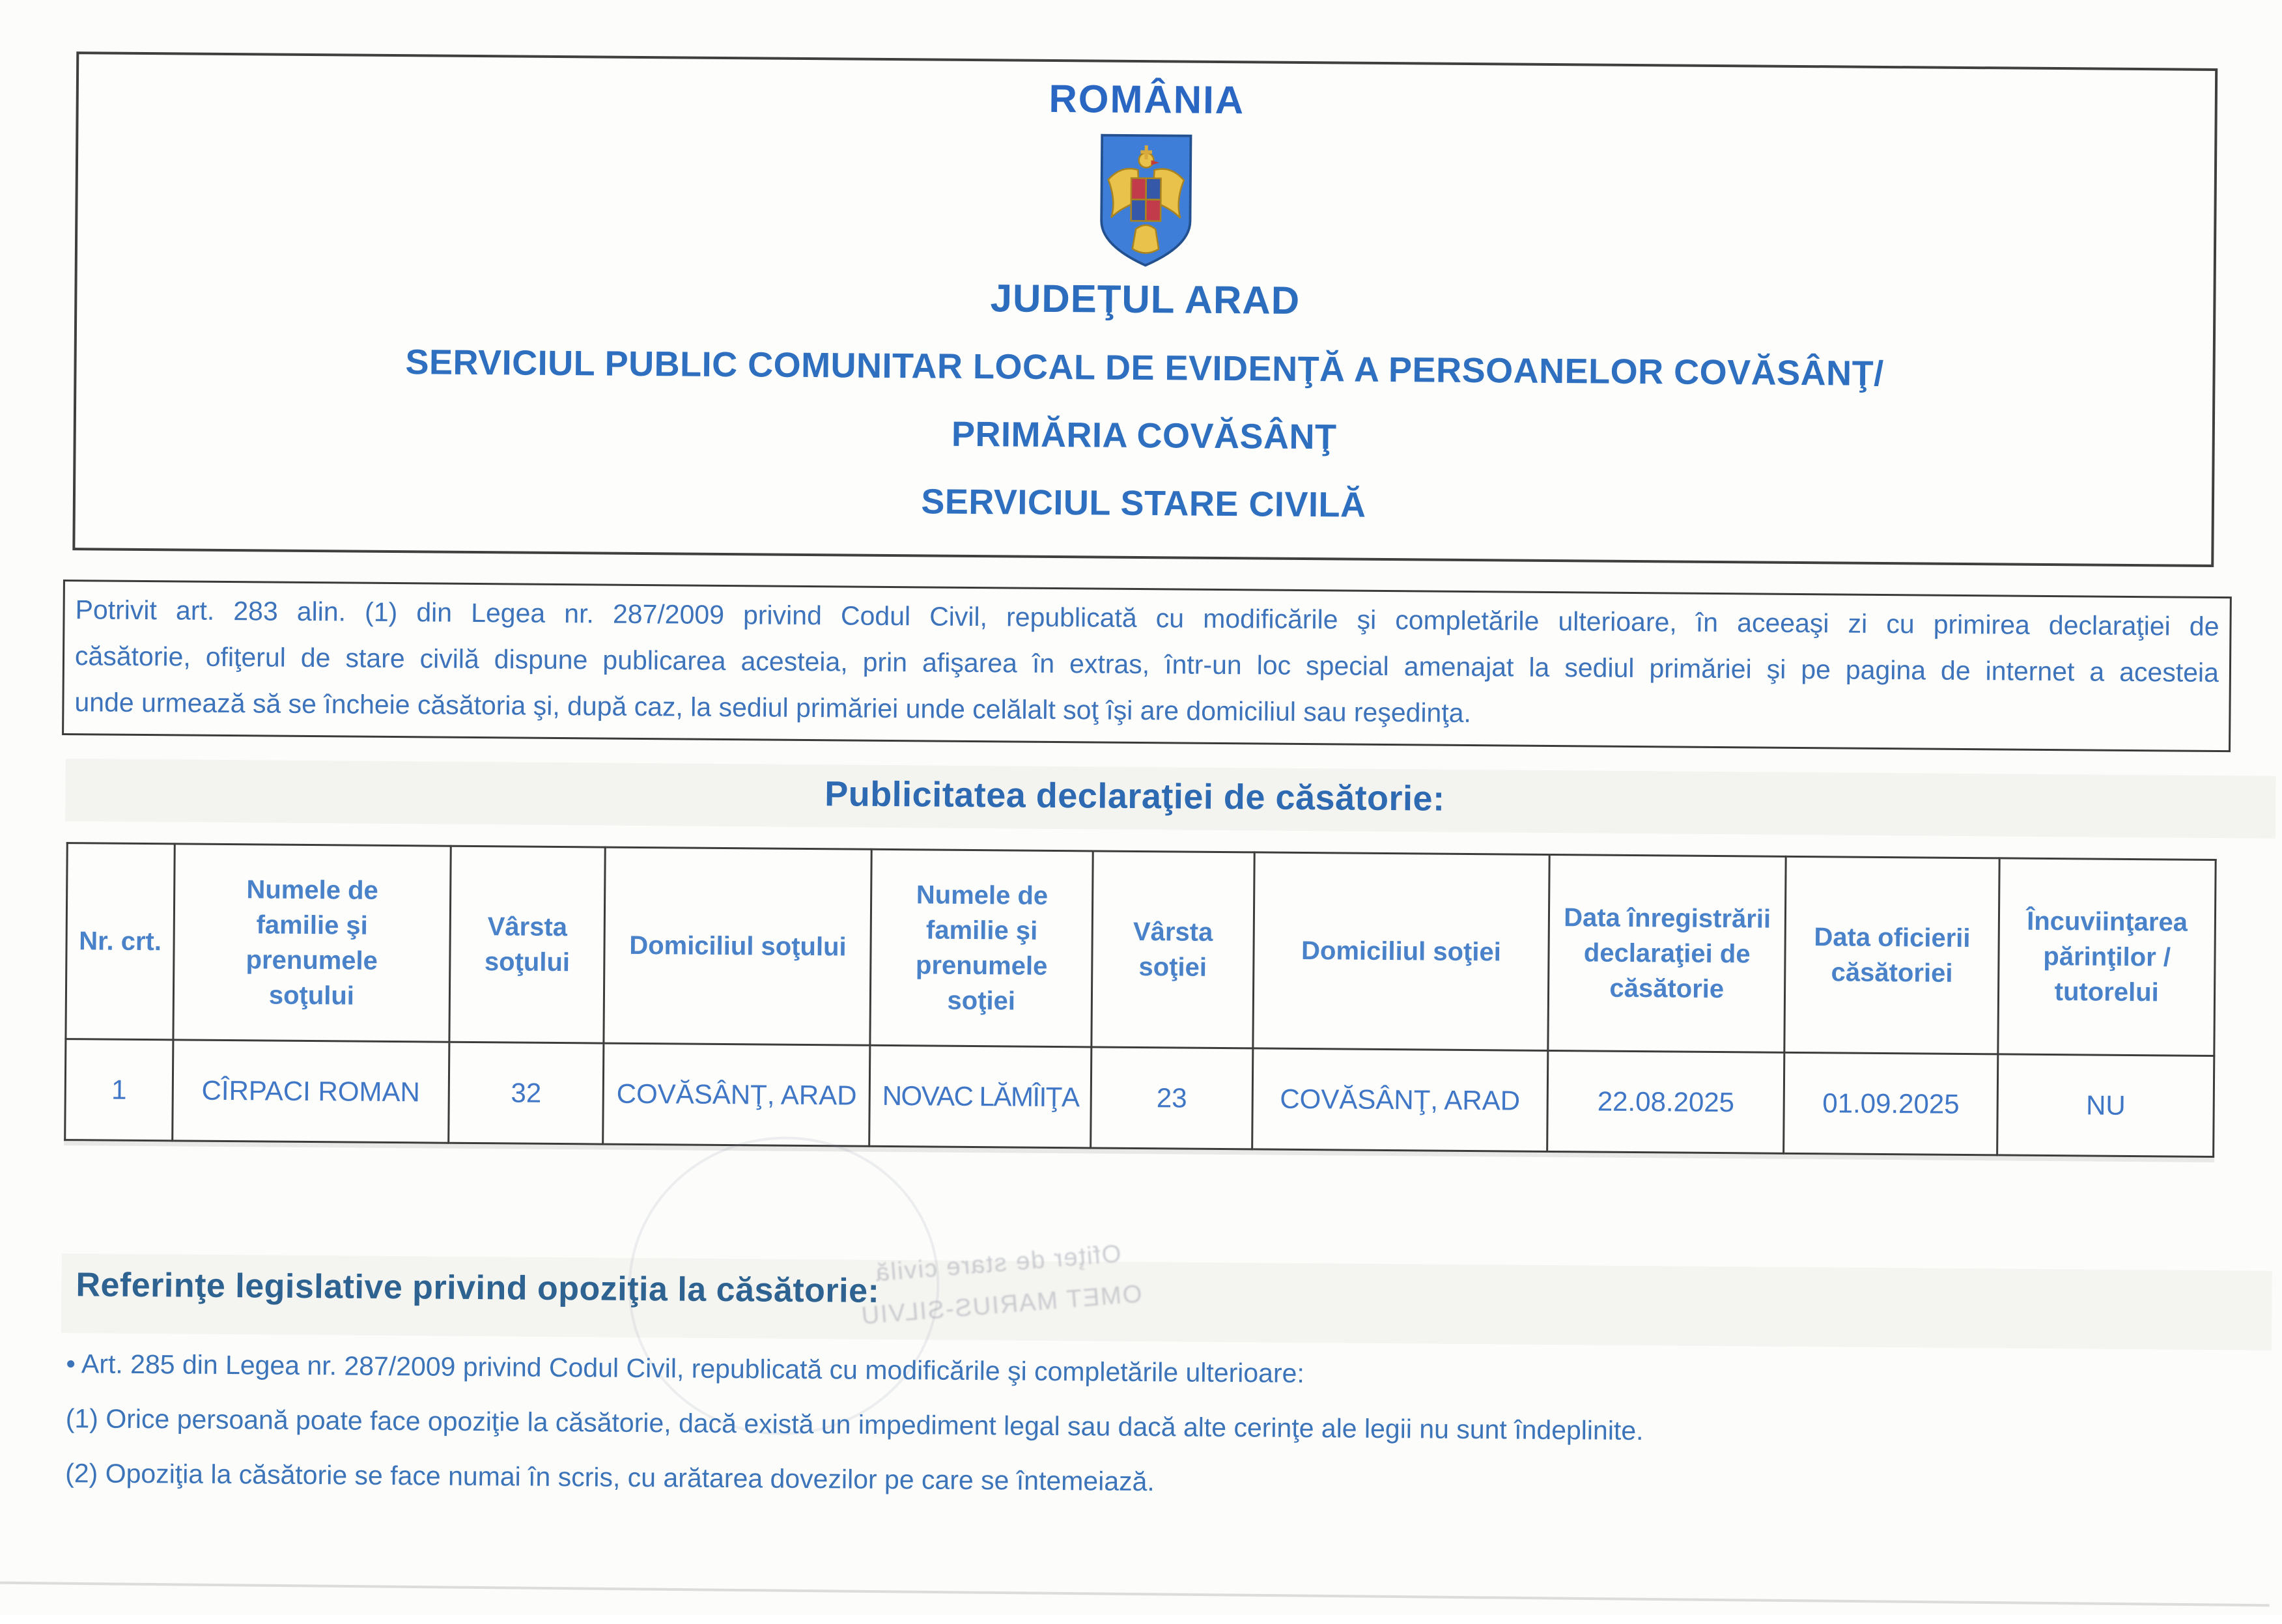 This screenshot has height=1624, width=2282. I want to click on col-header-data-oficierii: Data oficierii căsătoriei, so click(1892, 955).